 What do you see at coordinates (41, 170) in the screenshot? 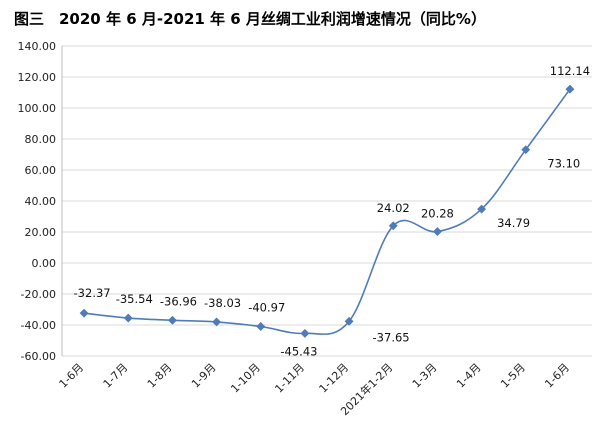
I see `y-tick-label: 60.00` at bounding box center [41, 170].